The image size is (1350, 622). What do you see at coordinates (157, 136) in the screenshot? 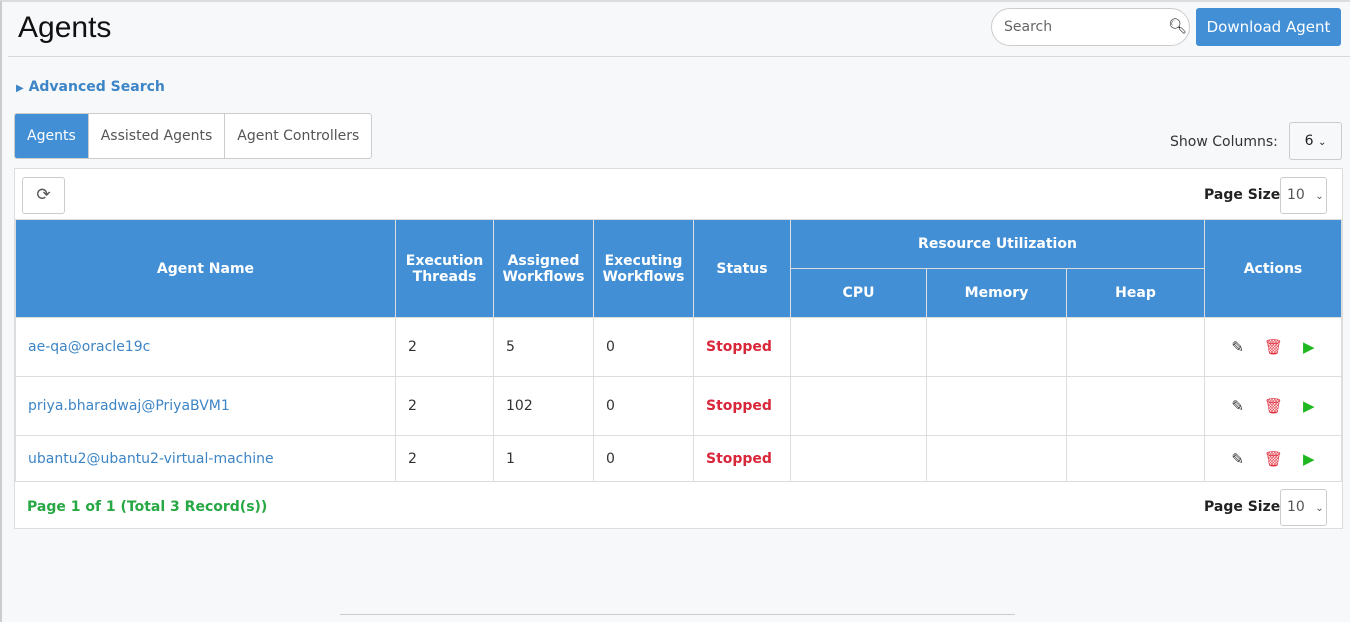
I see `tab-assisted-agents: Assisted Agents` at bounding box center [157, 136].